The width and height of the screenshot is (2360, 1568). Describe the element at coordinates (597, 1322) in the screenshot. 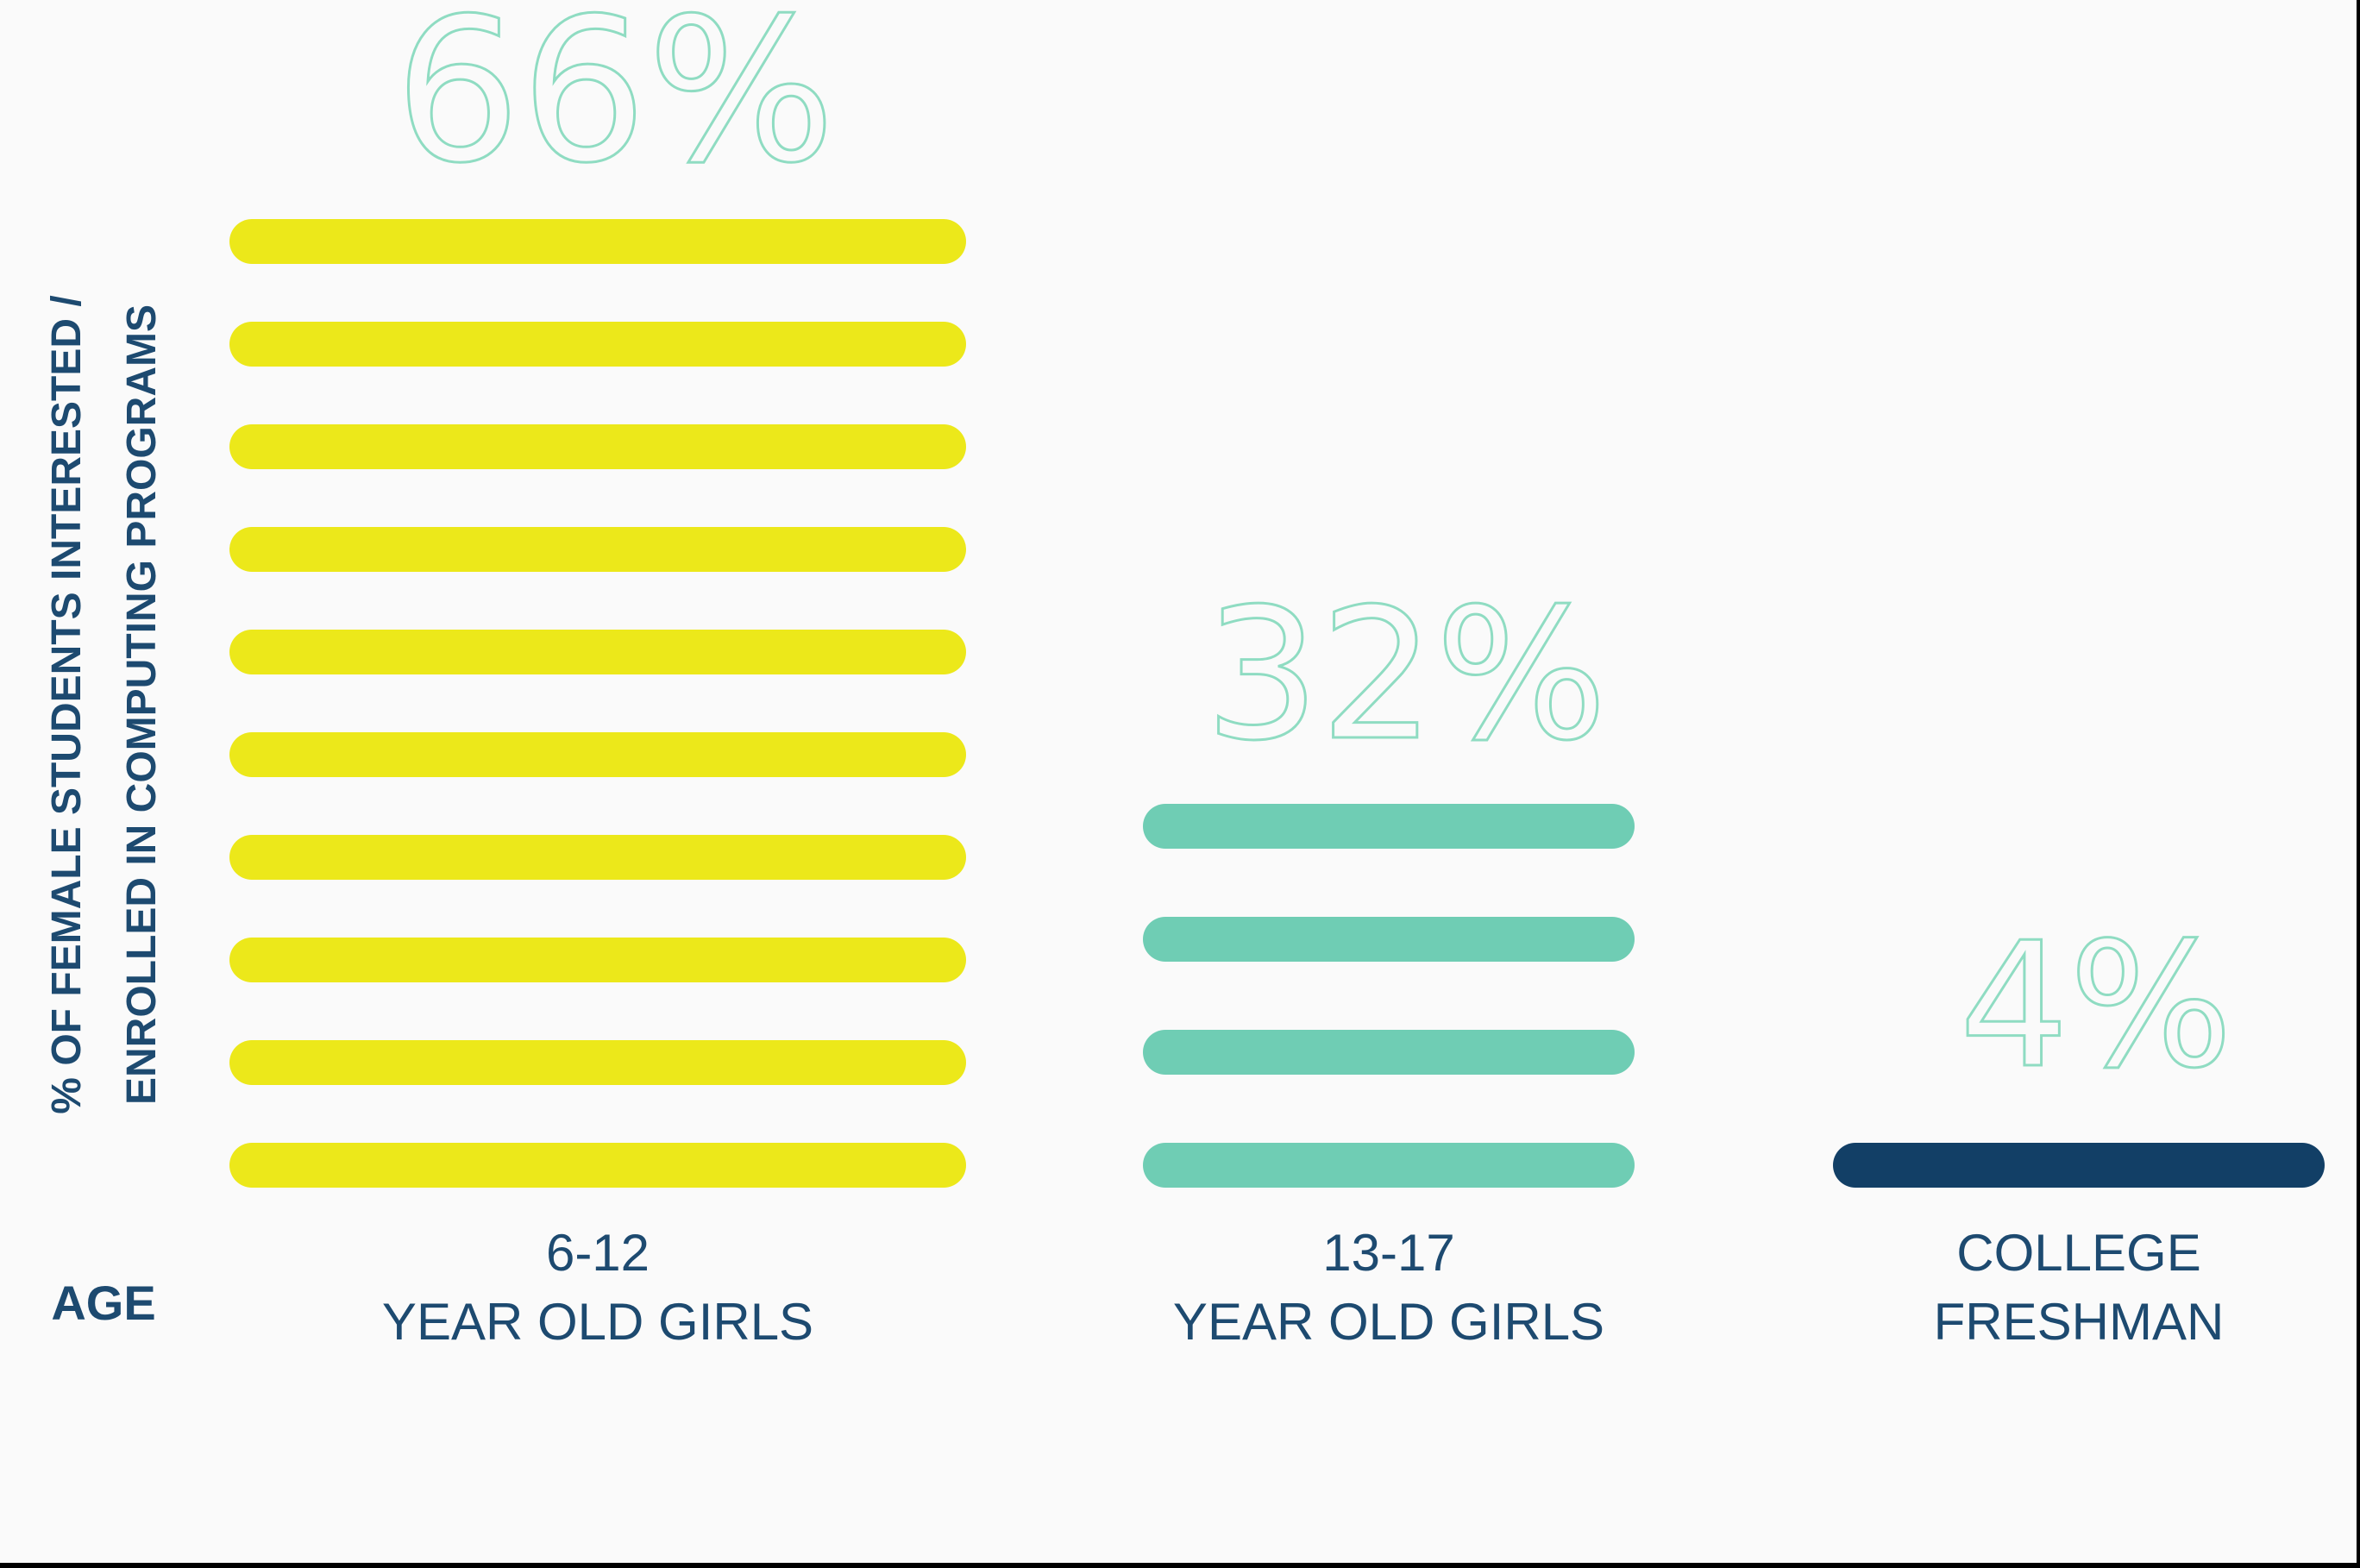

I see `category-label-1-line2: YEAR OLD GIRLS` at that location.